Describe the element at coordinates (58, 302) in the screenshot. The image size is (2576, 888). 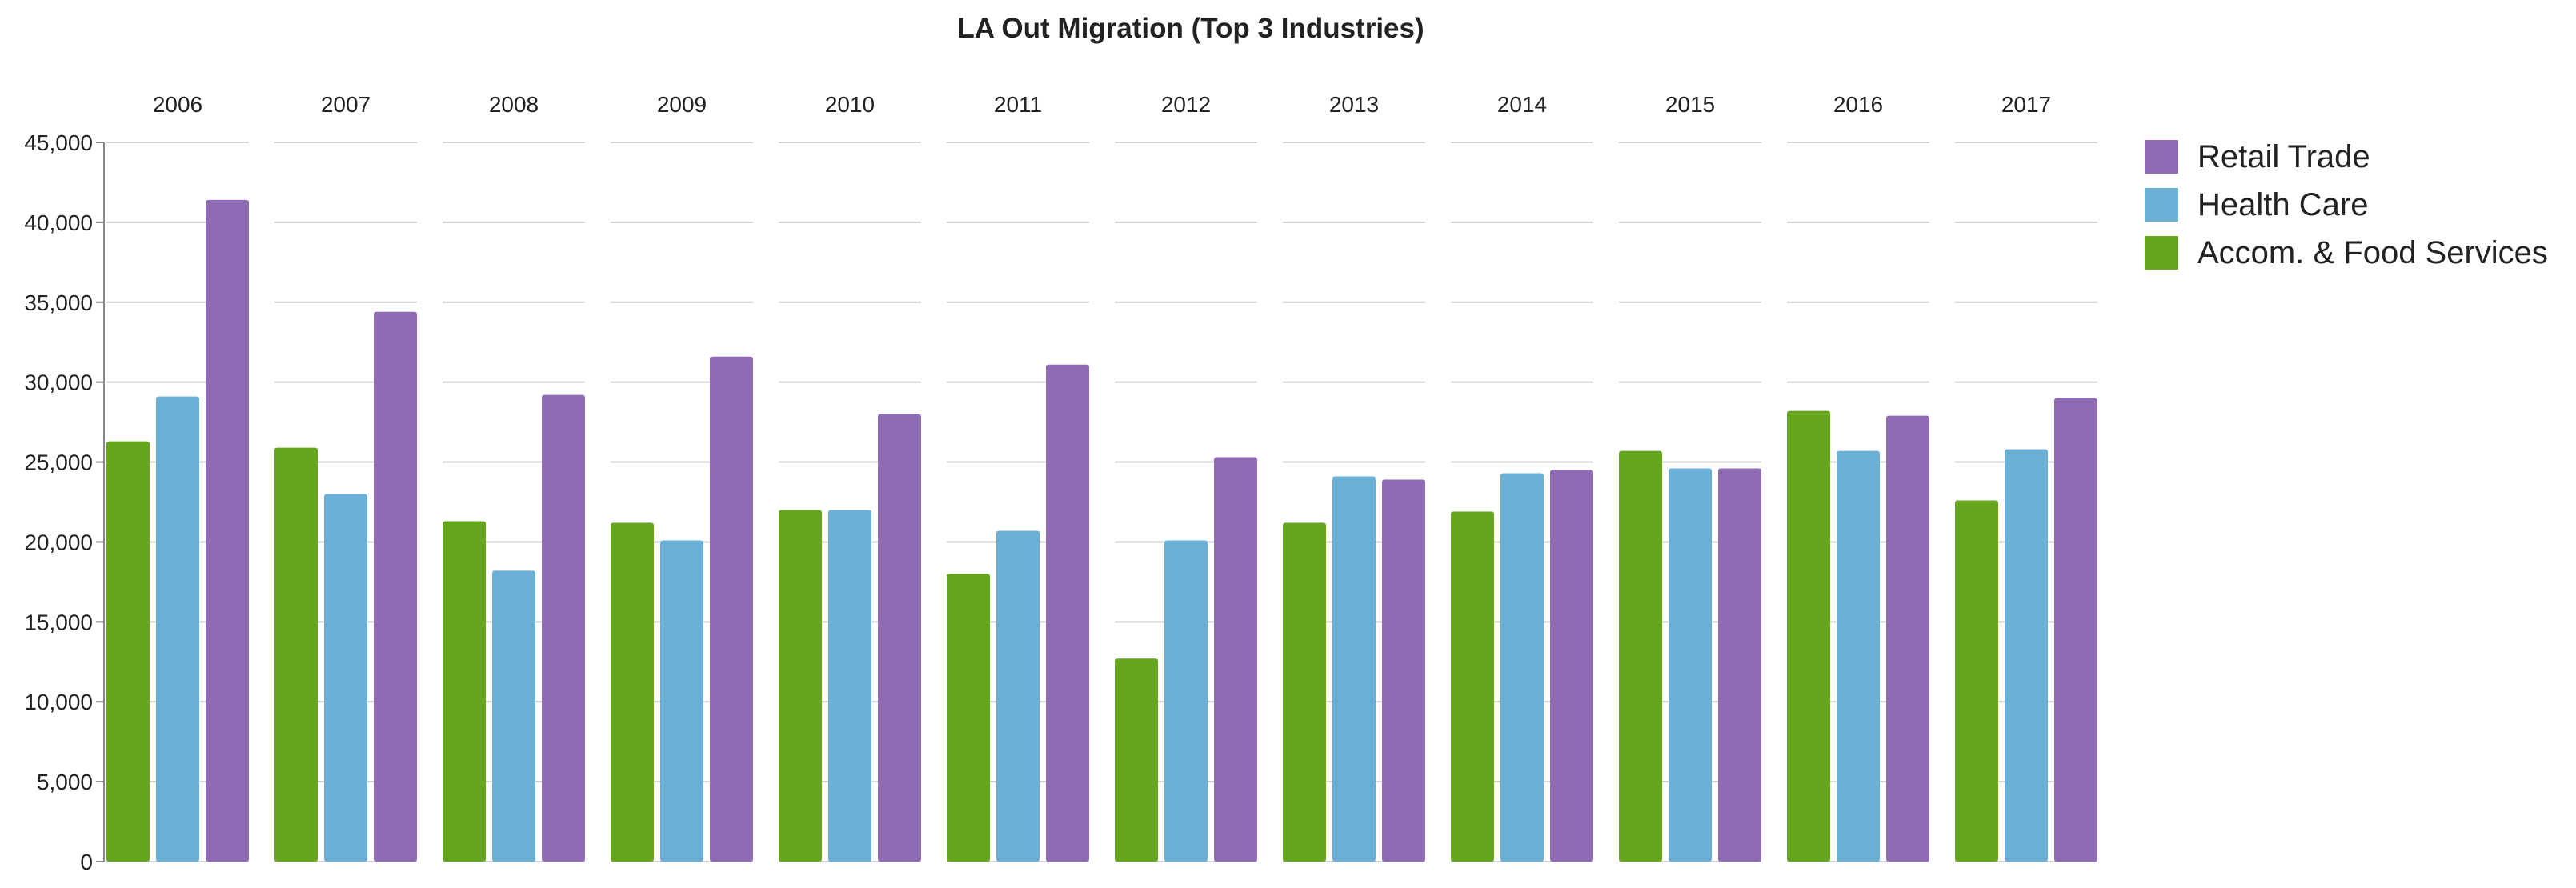
I see `y-tick-label: 35,000` at that location.